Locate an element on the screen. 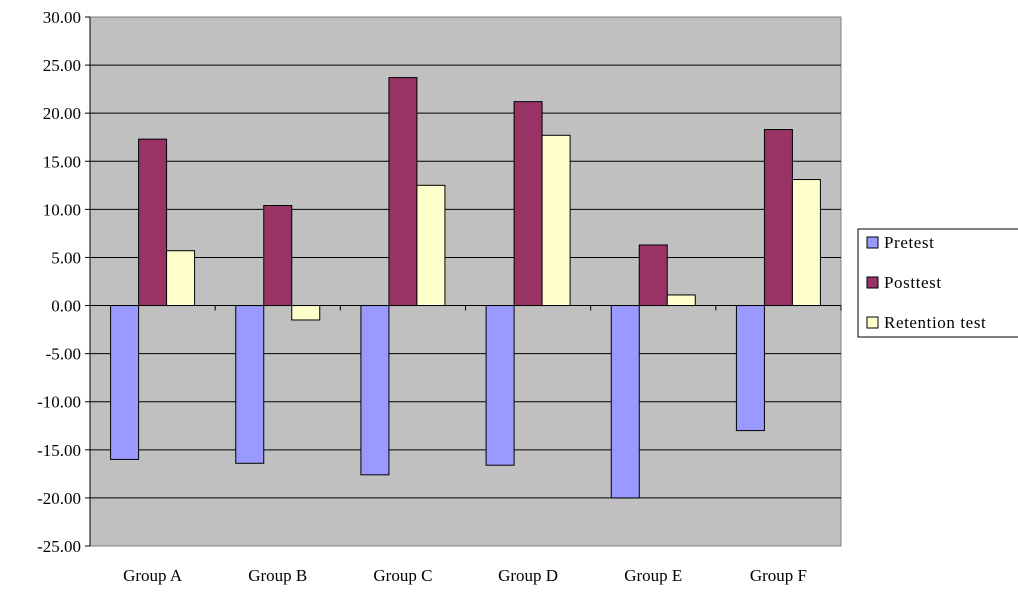 This screenshot has height=596, width=1018. x-tick-label: Group E is located at coordinates (653, 575).